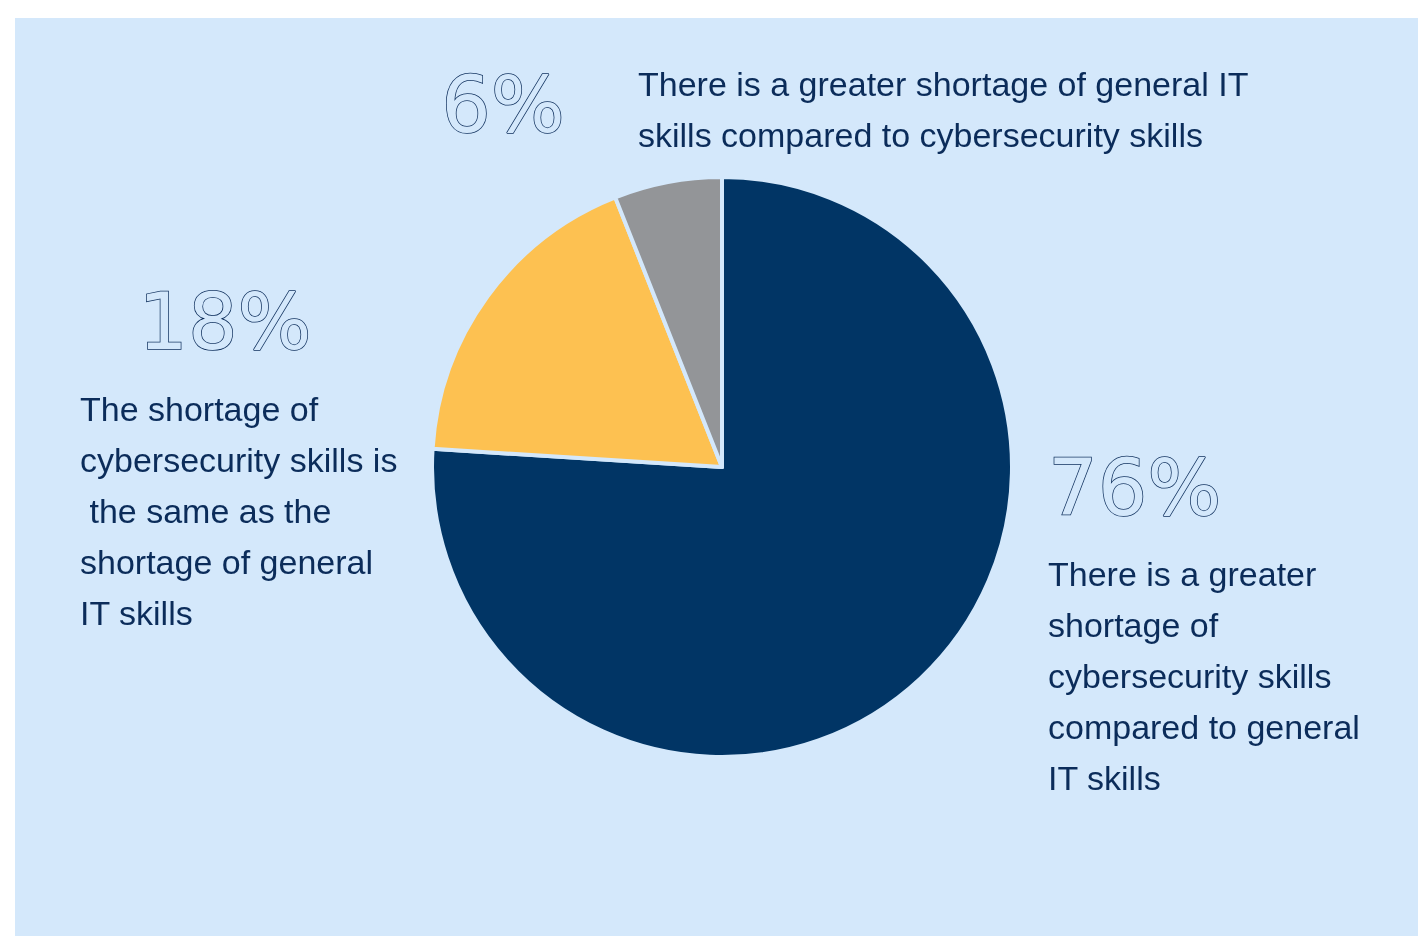  What do you see at coordinates (225, 322) in the screenshot?
I see `data-label: 18%` at bounding box center [225, 322].